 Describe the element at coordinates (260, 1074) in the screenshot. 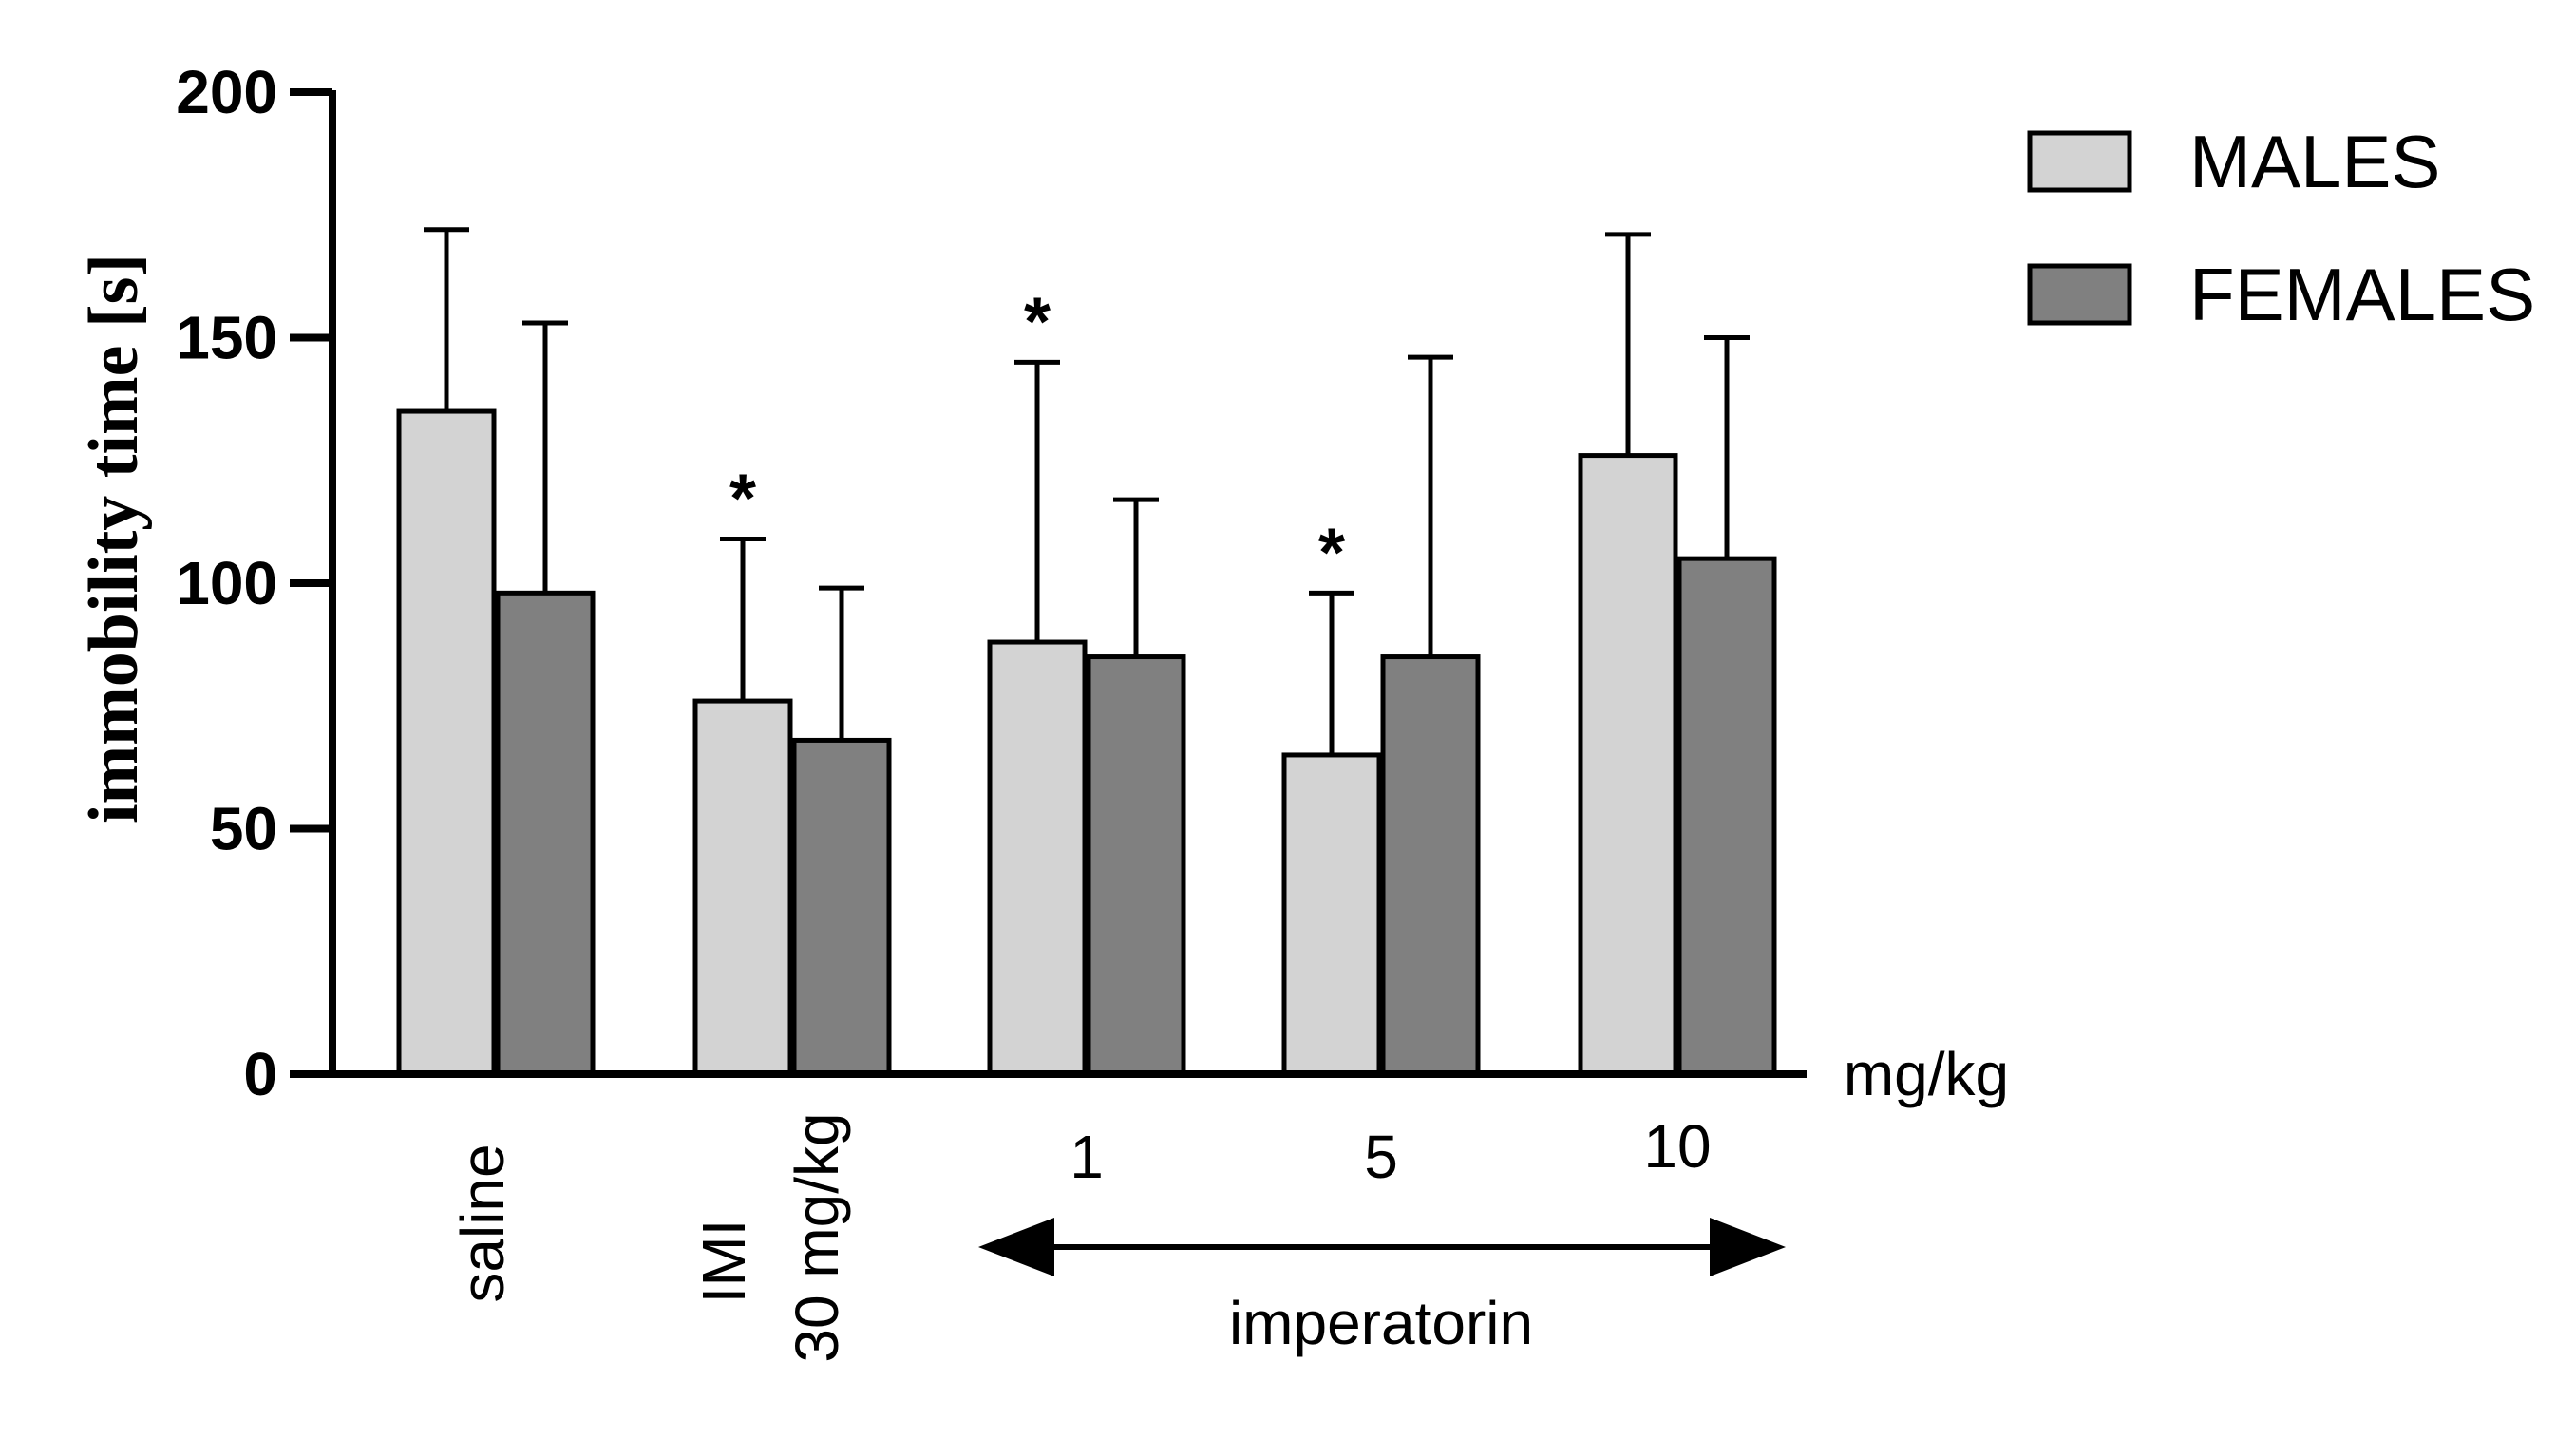

I see `y-tick-label: 0` at that location.